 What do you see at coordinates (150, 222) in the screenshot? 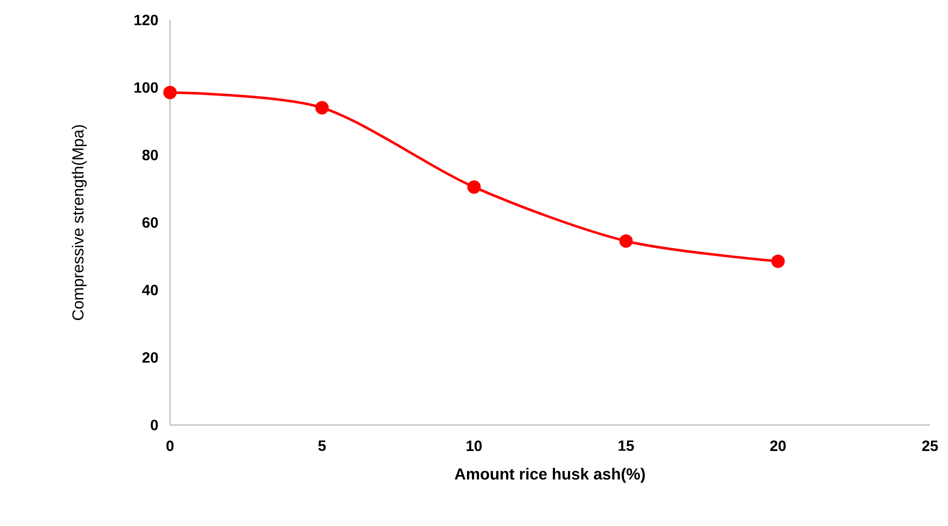
I see `y-tick-label: 60` at bounding box center [150, 222].